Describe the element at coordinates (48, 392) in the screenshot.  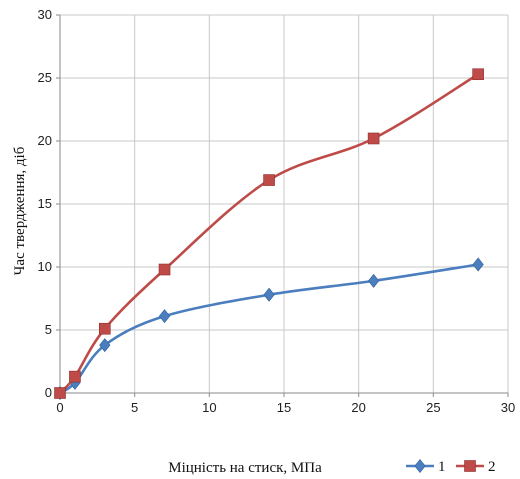
I see `y-tick-label: 0` at that location.